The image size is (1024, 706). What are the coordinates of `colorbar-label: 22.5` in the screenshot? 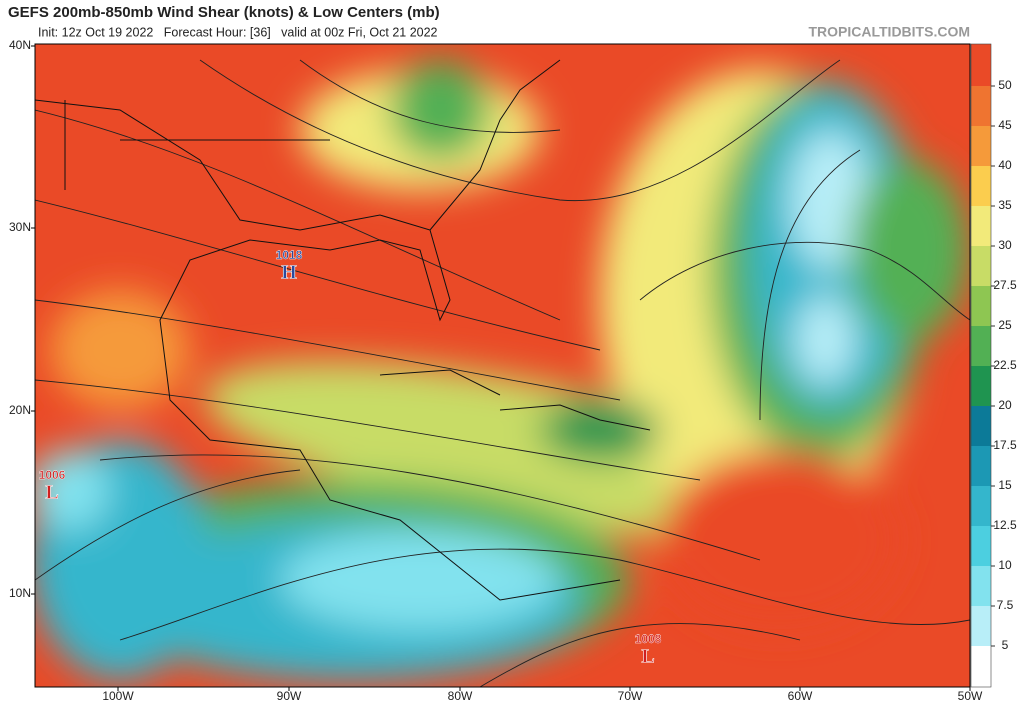 It's located at (1005, 365).